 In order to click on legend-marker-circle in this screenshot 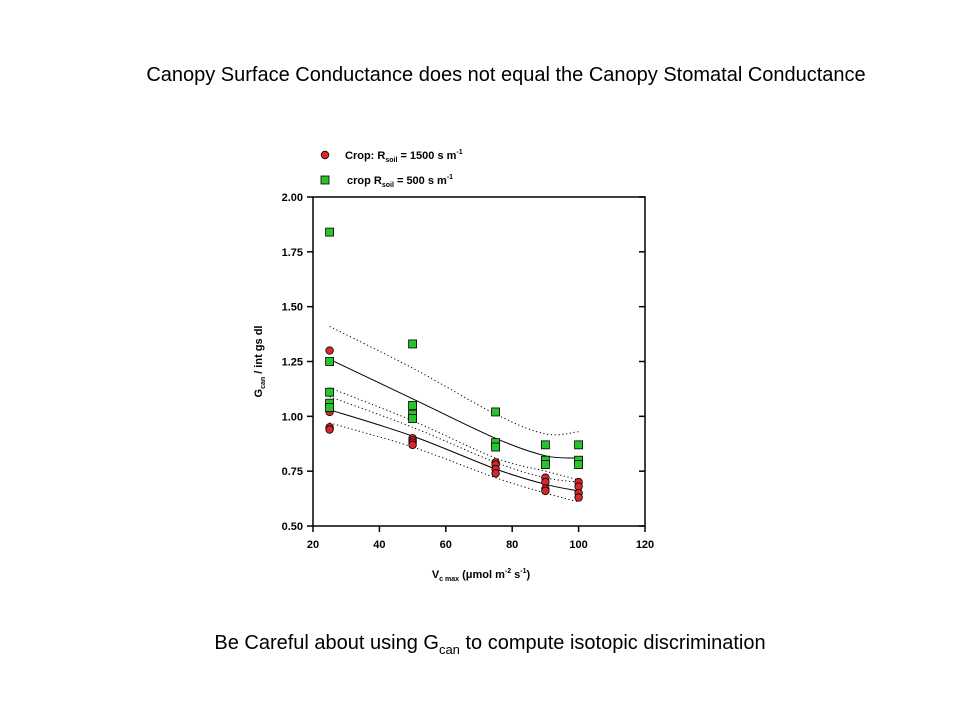, I will do `click(325, 155)`.